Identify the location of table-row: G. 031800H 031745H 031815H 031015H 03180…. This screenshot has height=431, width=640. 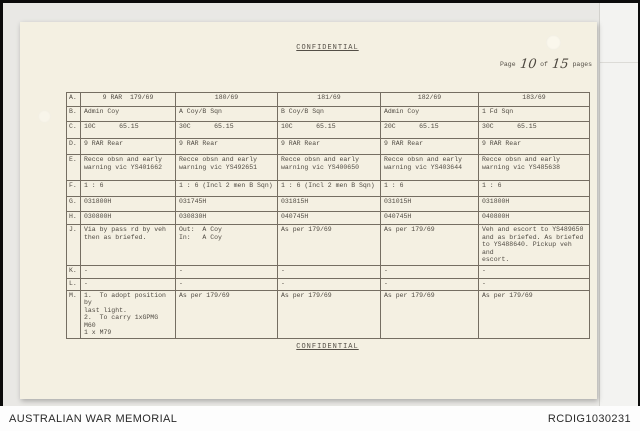
(328, 204).